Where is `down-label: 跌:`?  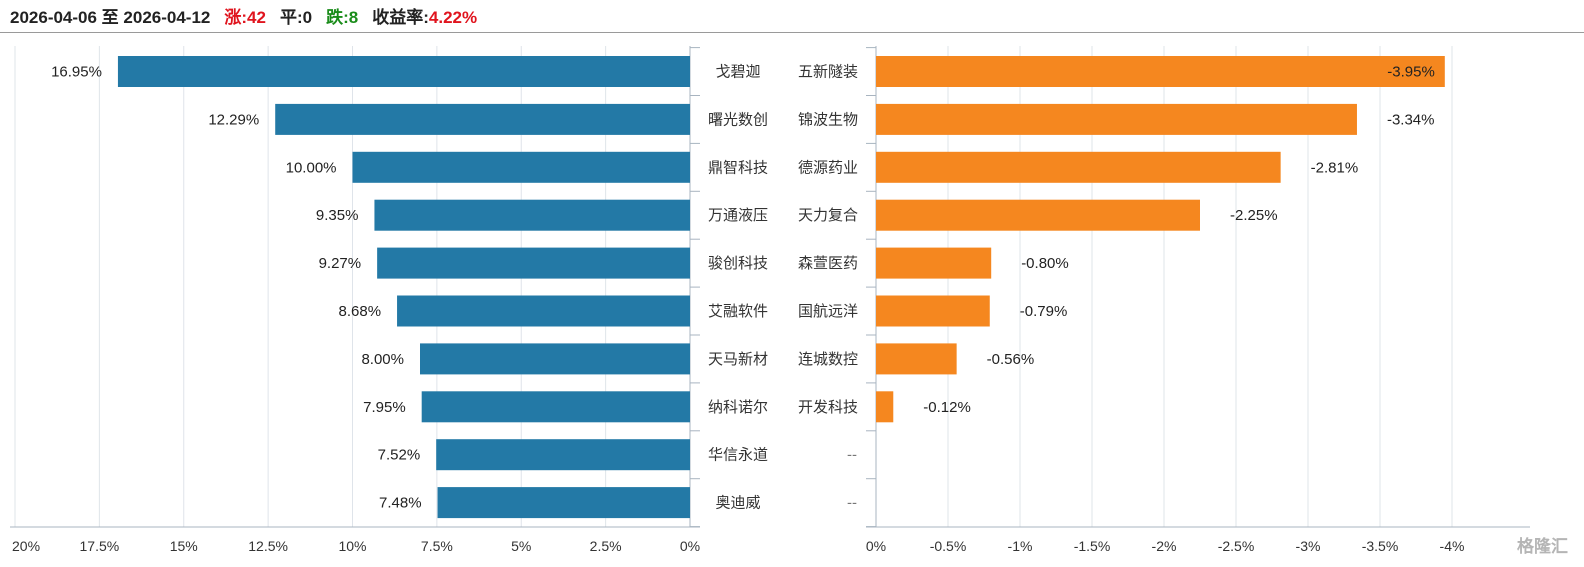
down-label: 跌: is located at coordinates (337, 17).